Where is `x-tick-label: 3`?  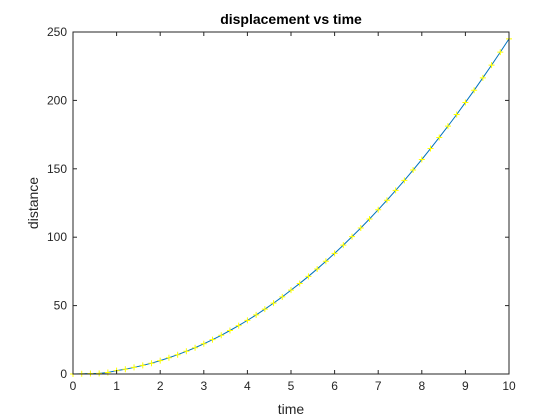
x-tick-label: 3 is located at coordinates (203, 386).